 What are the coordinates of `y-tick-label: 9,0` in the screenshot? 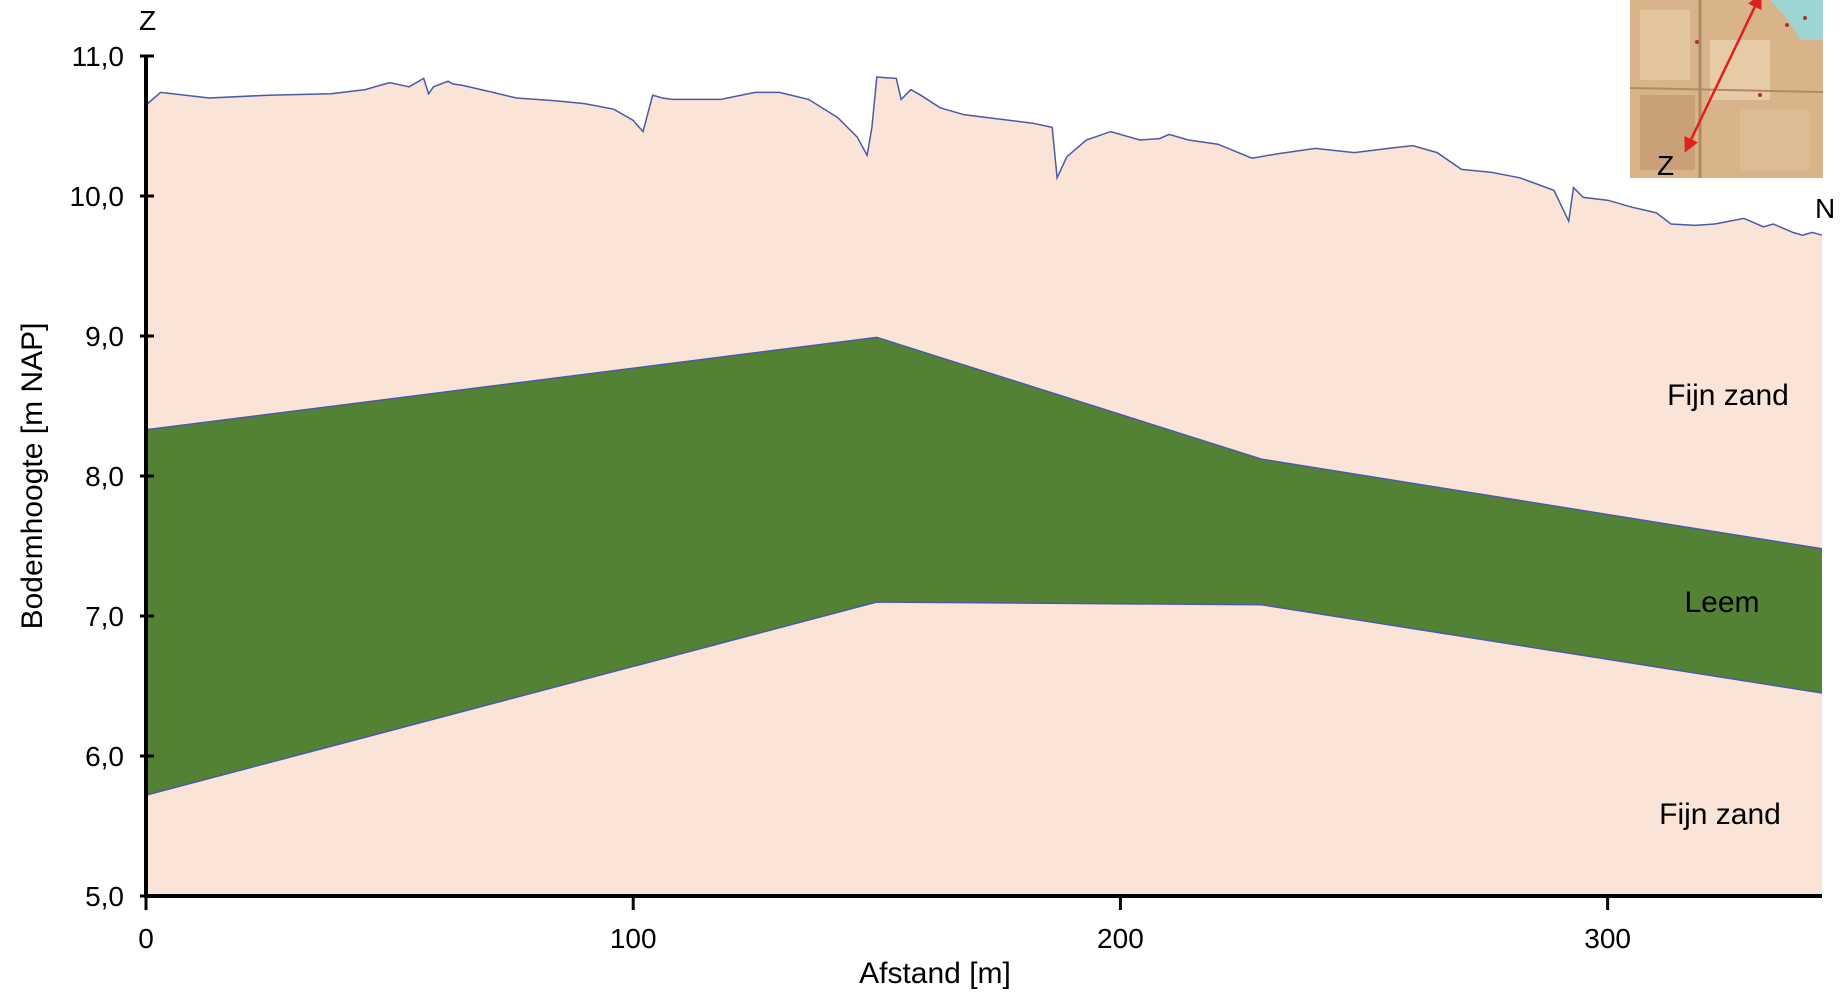 It's located at (104, 336).